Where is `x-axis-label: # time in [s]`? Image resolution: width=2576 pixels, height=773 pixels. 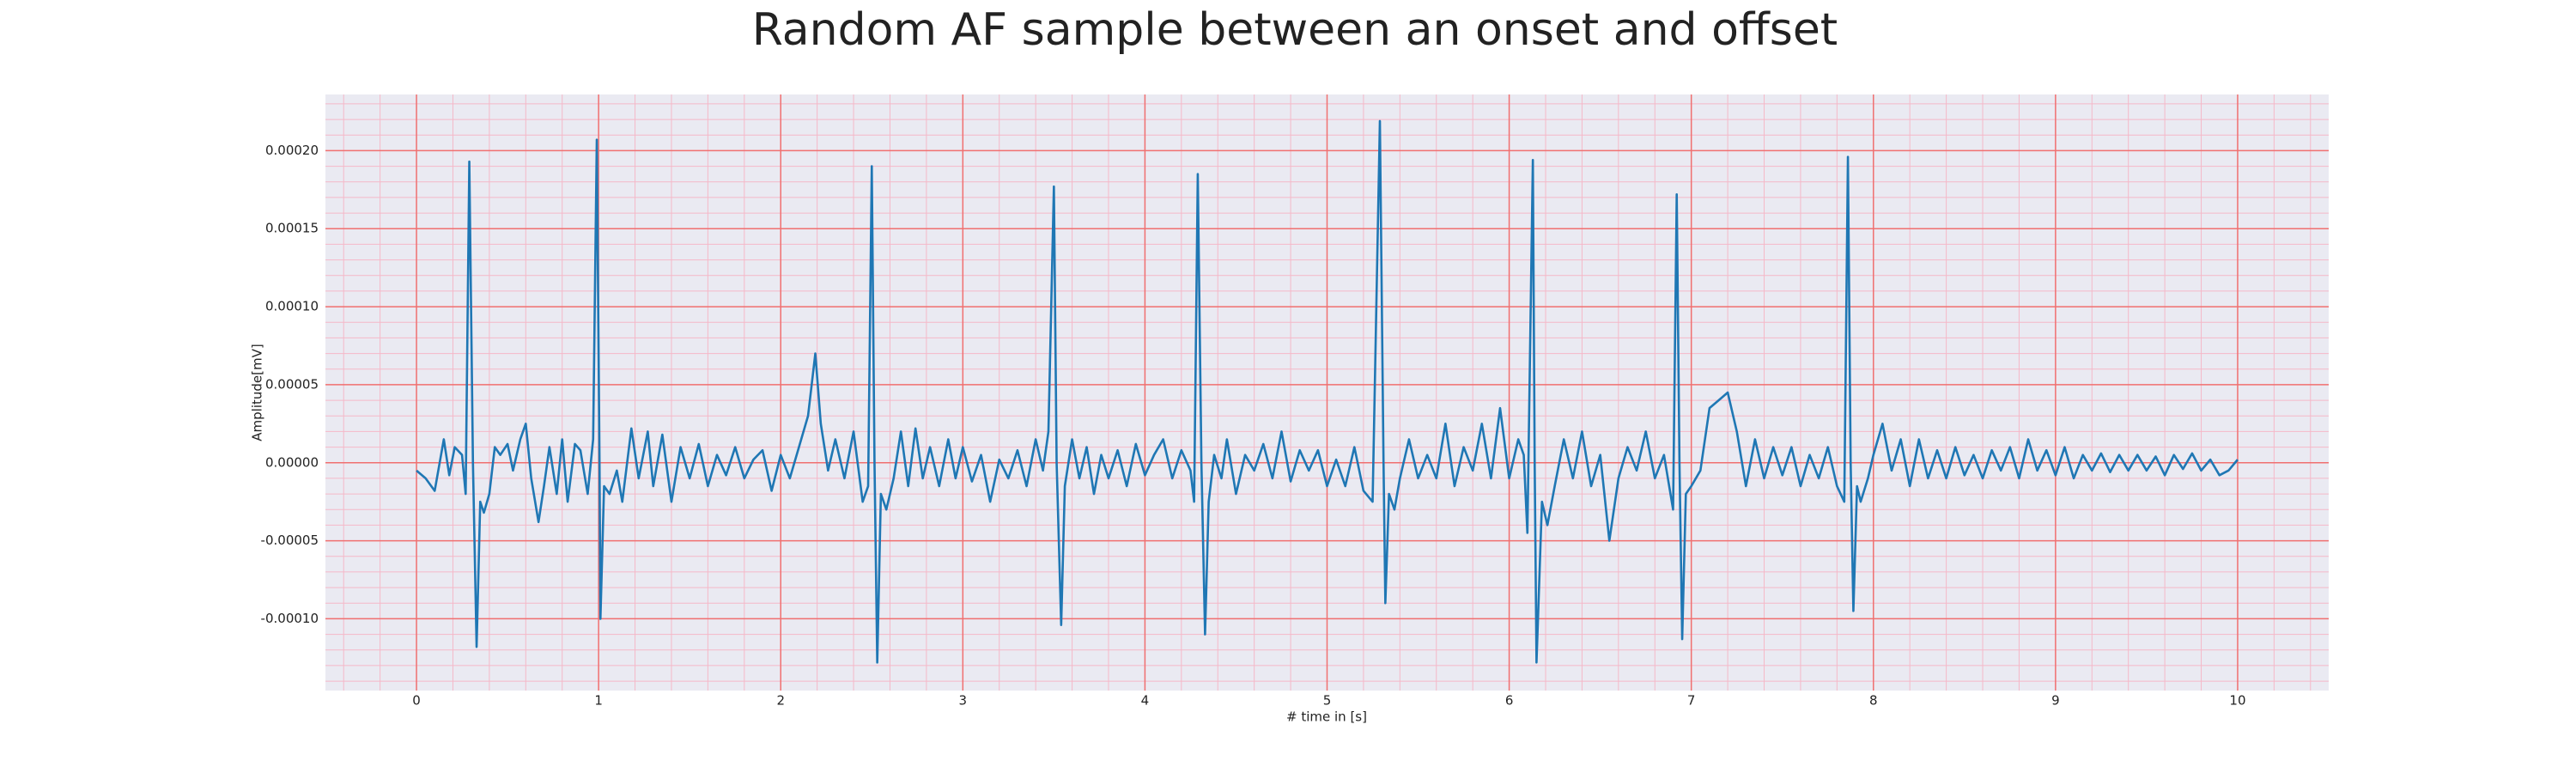
x-axis-label: # time in [s] is located at coordinates (1327, 717).